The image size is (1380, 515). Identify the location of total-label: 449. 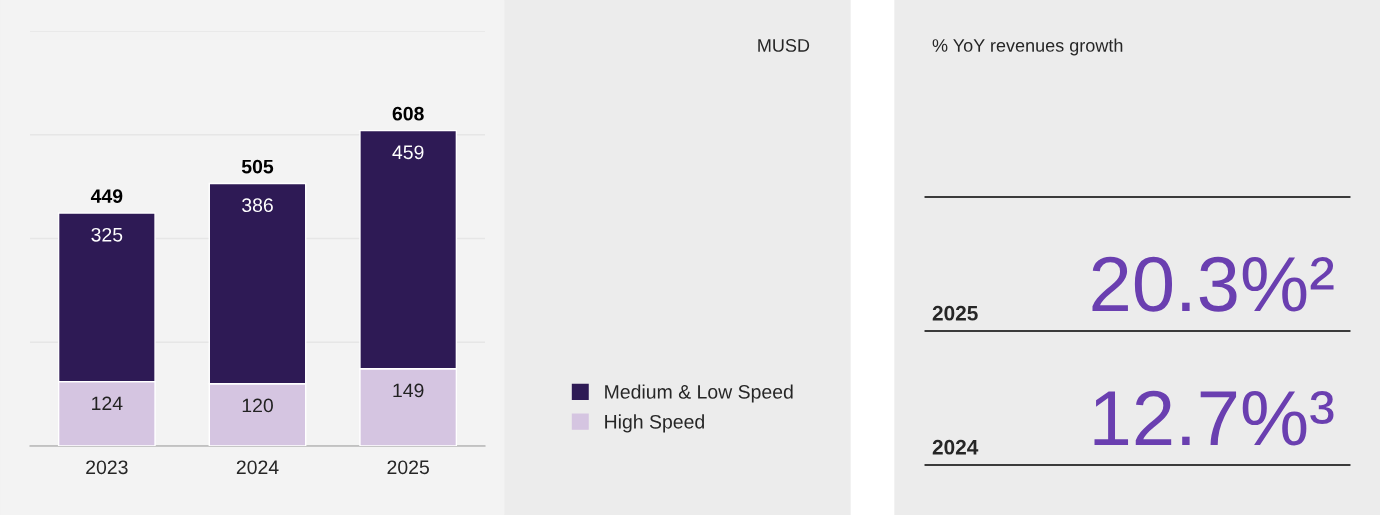
(106, 196).